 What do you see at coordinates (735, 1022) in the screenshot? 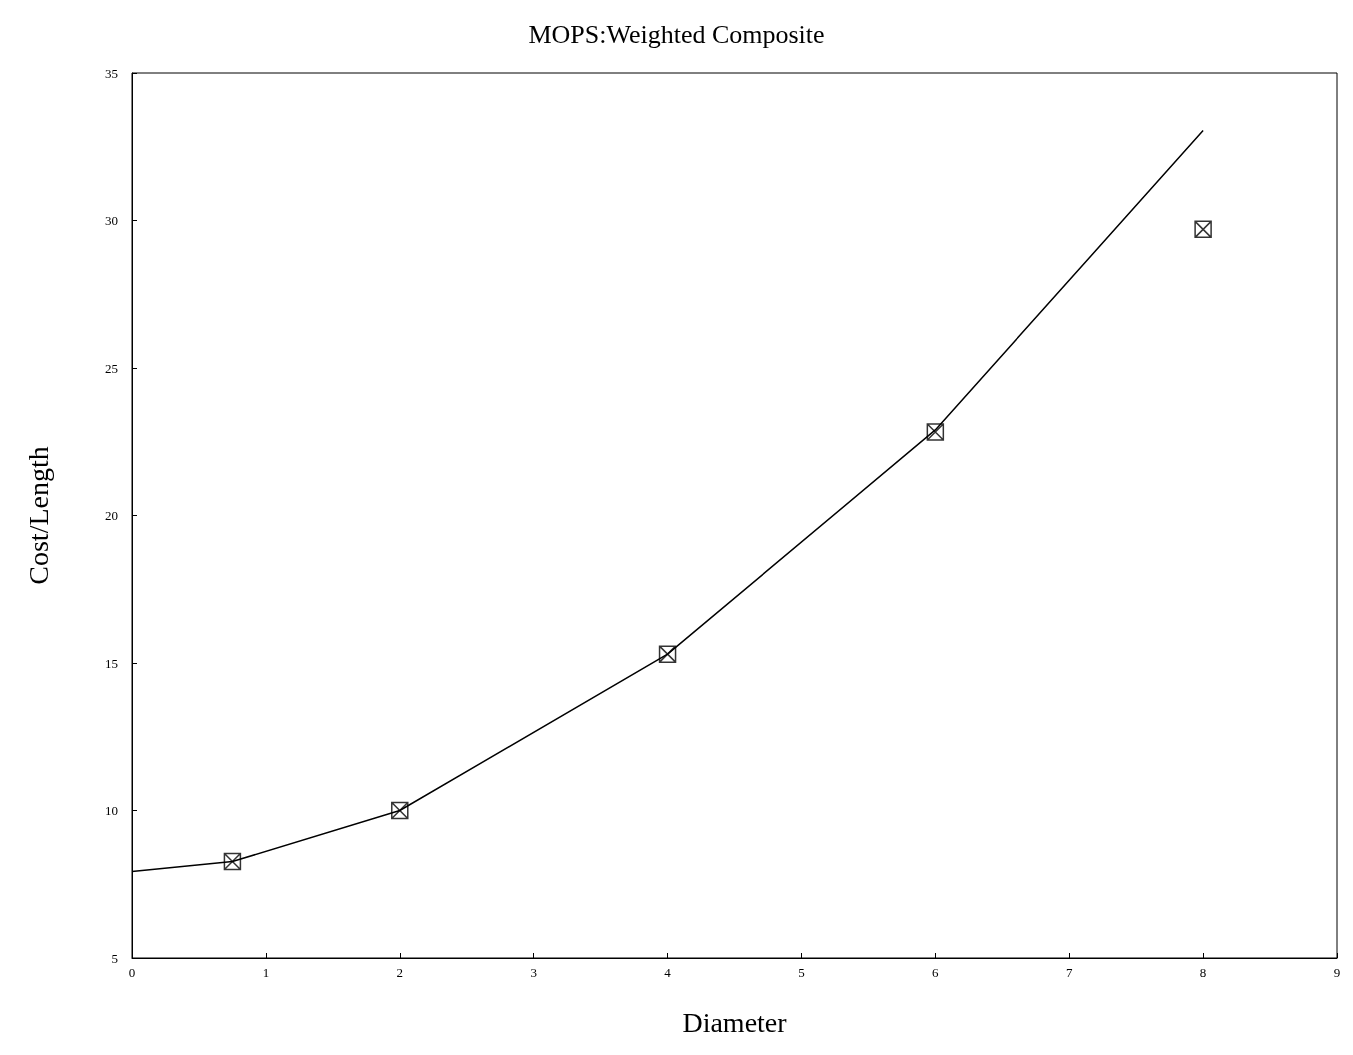
I see `x-axis-title: Diameter` at bounding box center [735, 1022].